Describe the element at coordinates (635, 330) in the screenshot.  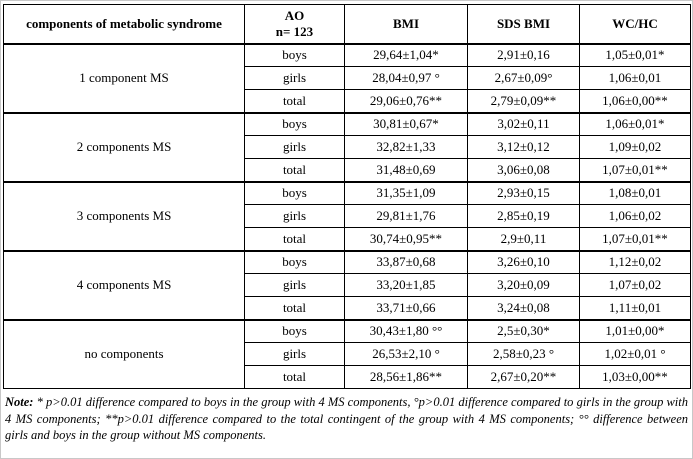
I see `wc-hc-value: 1,01±0,00*` at that location.